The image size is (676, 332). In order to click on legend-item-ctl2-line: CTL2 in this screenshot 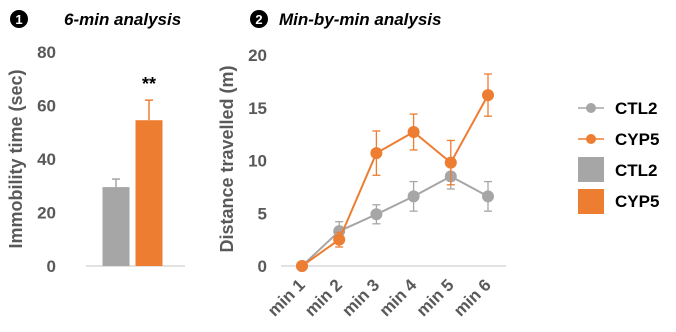, I will do `click(618, 108)`.